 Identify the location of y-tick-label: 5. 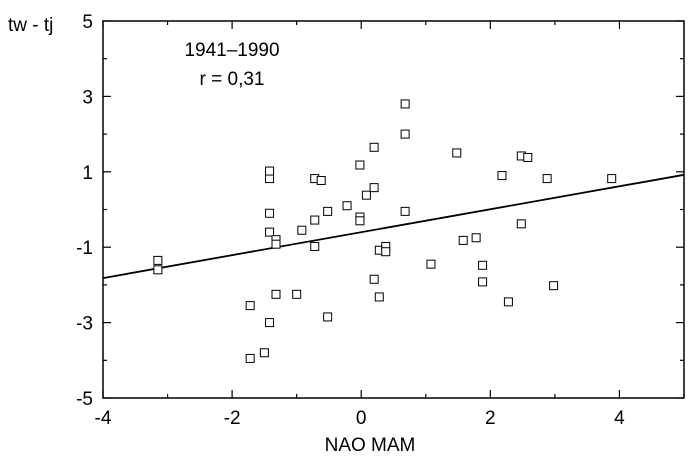
(87, 22).